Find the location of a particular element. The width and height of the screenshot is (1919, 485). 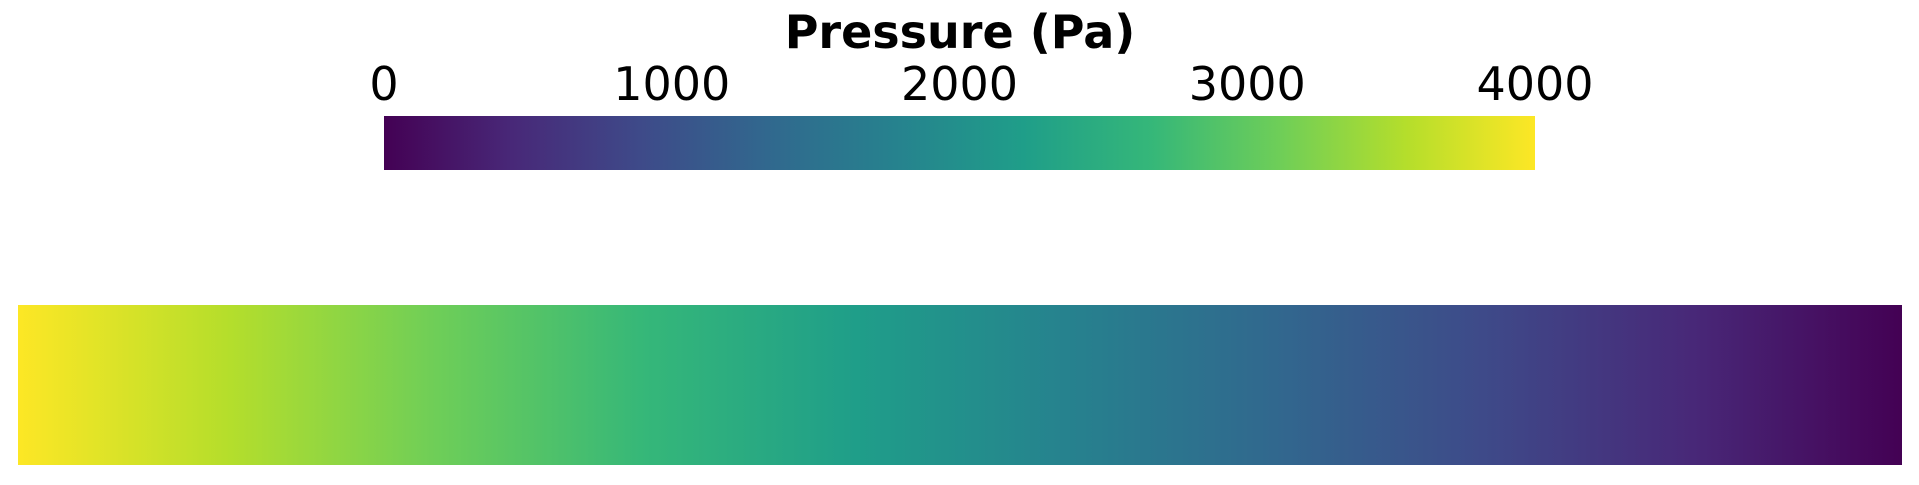

colorbar-tick-label: 3000 is located at coordinates (1247, 84).